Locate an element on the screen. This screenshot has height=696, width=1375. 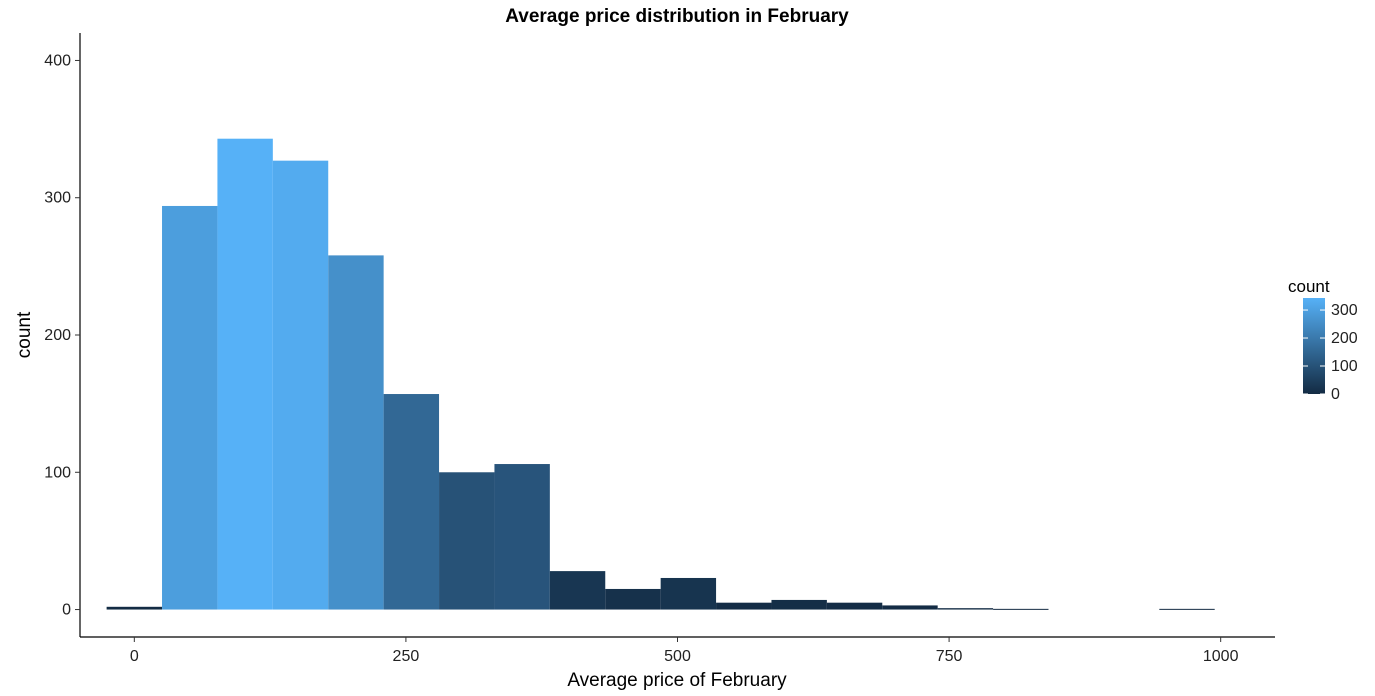
x-axis-title: Average price of February is located at coordinates (677, 680).